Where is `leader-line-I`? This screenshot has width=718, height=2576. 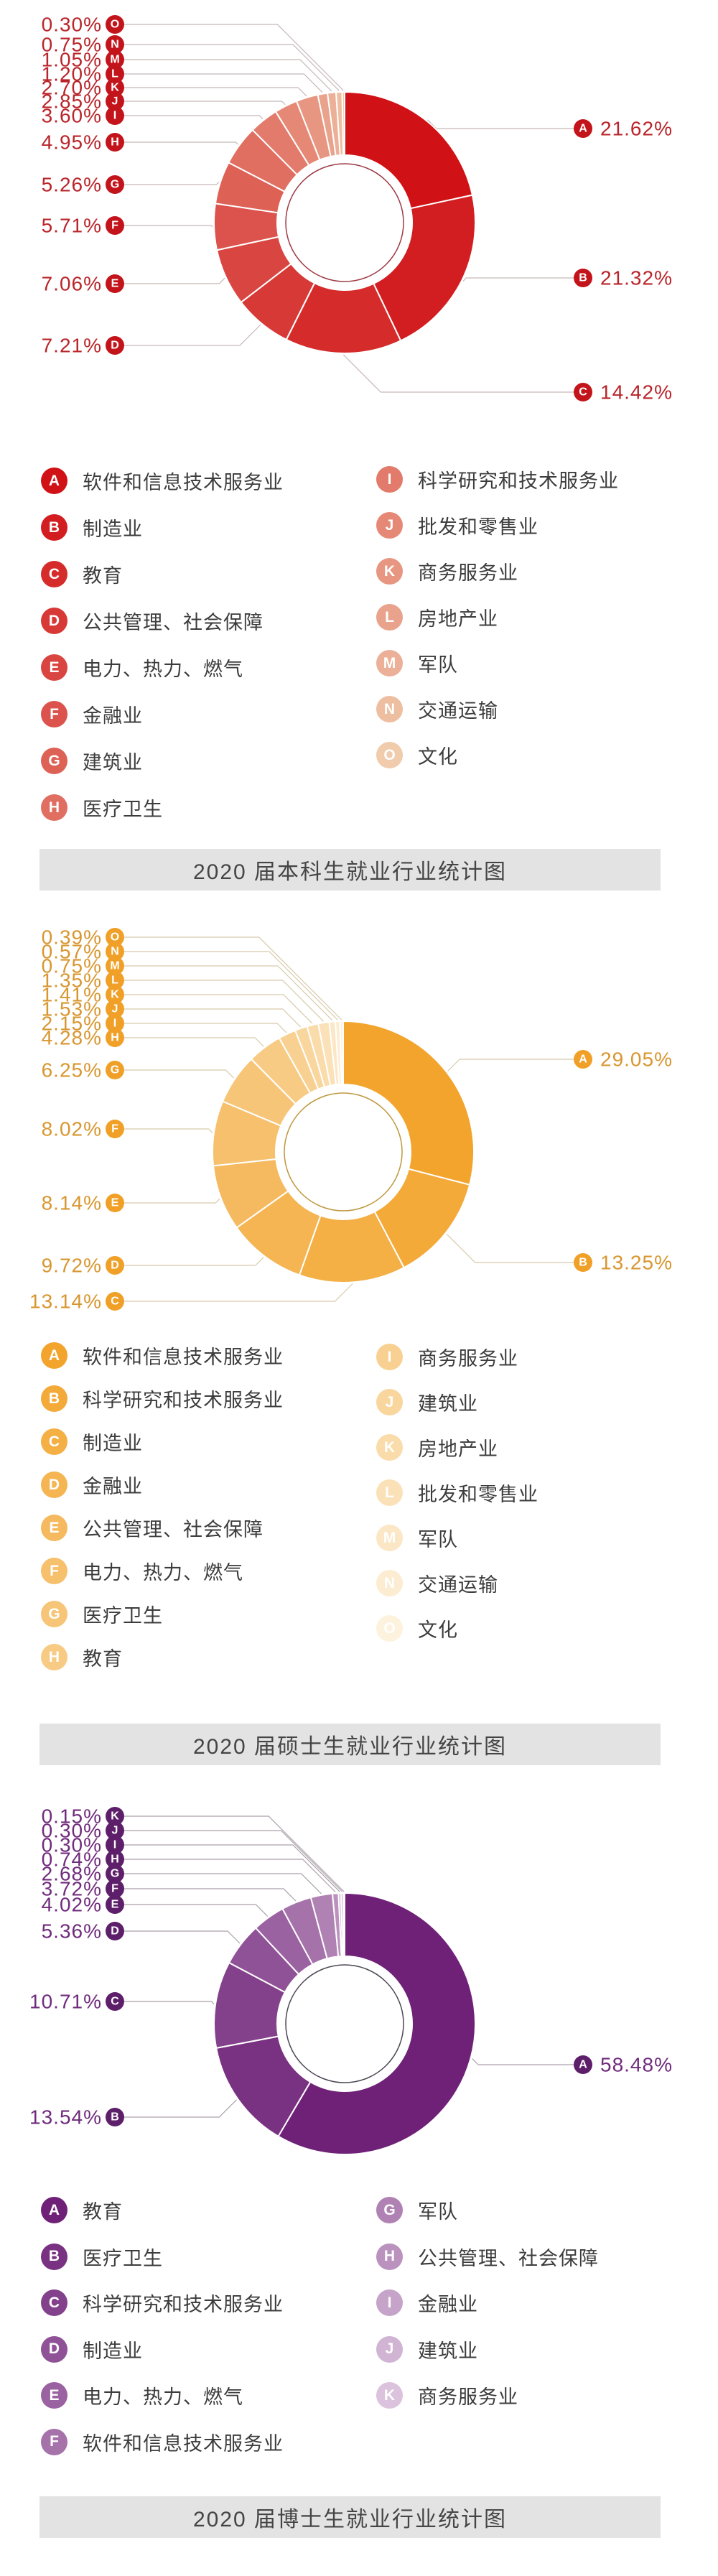
leader-line-I is located at coordinates (232, 1868).